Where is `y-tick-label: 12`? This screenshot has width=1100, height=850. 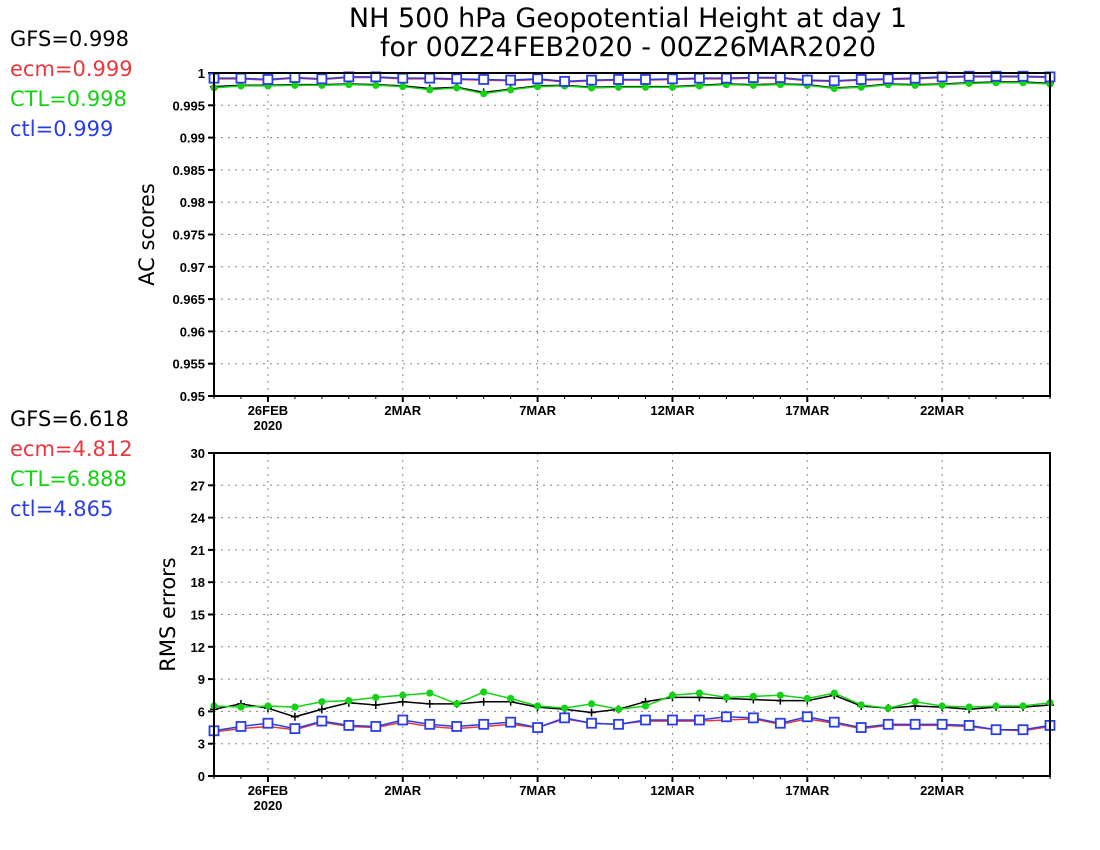 y-tick-label: 12 is located at coordinates (198, 647).